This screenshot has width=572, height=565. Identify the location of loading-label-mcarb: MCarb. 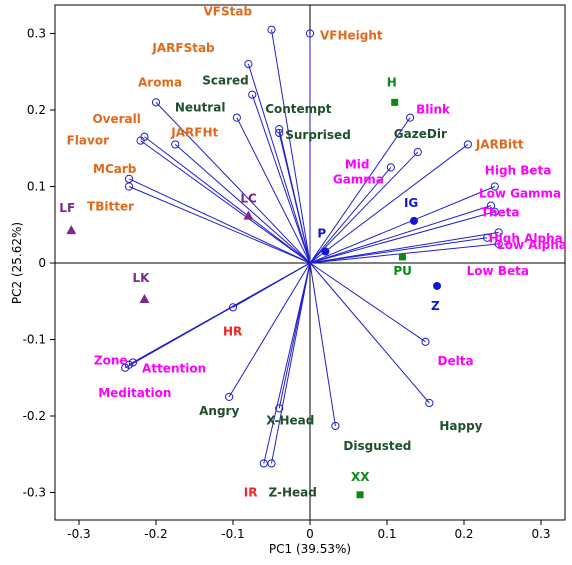
(115, 169).